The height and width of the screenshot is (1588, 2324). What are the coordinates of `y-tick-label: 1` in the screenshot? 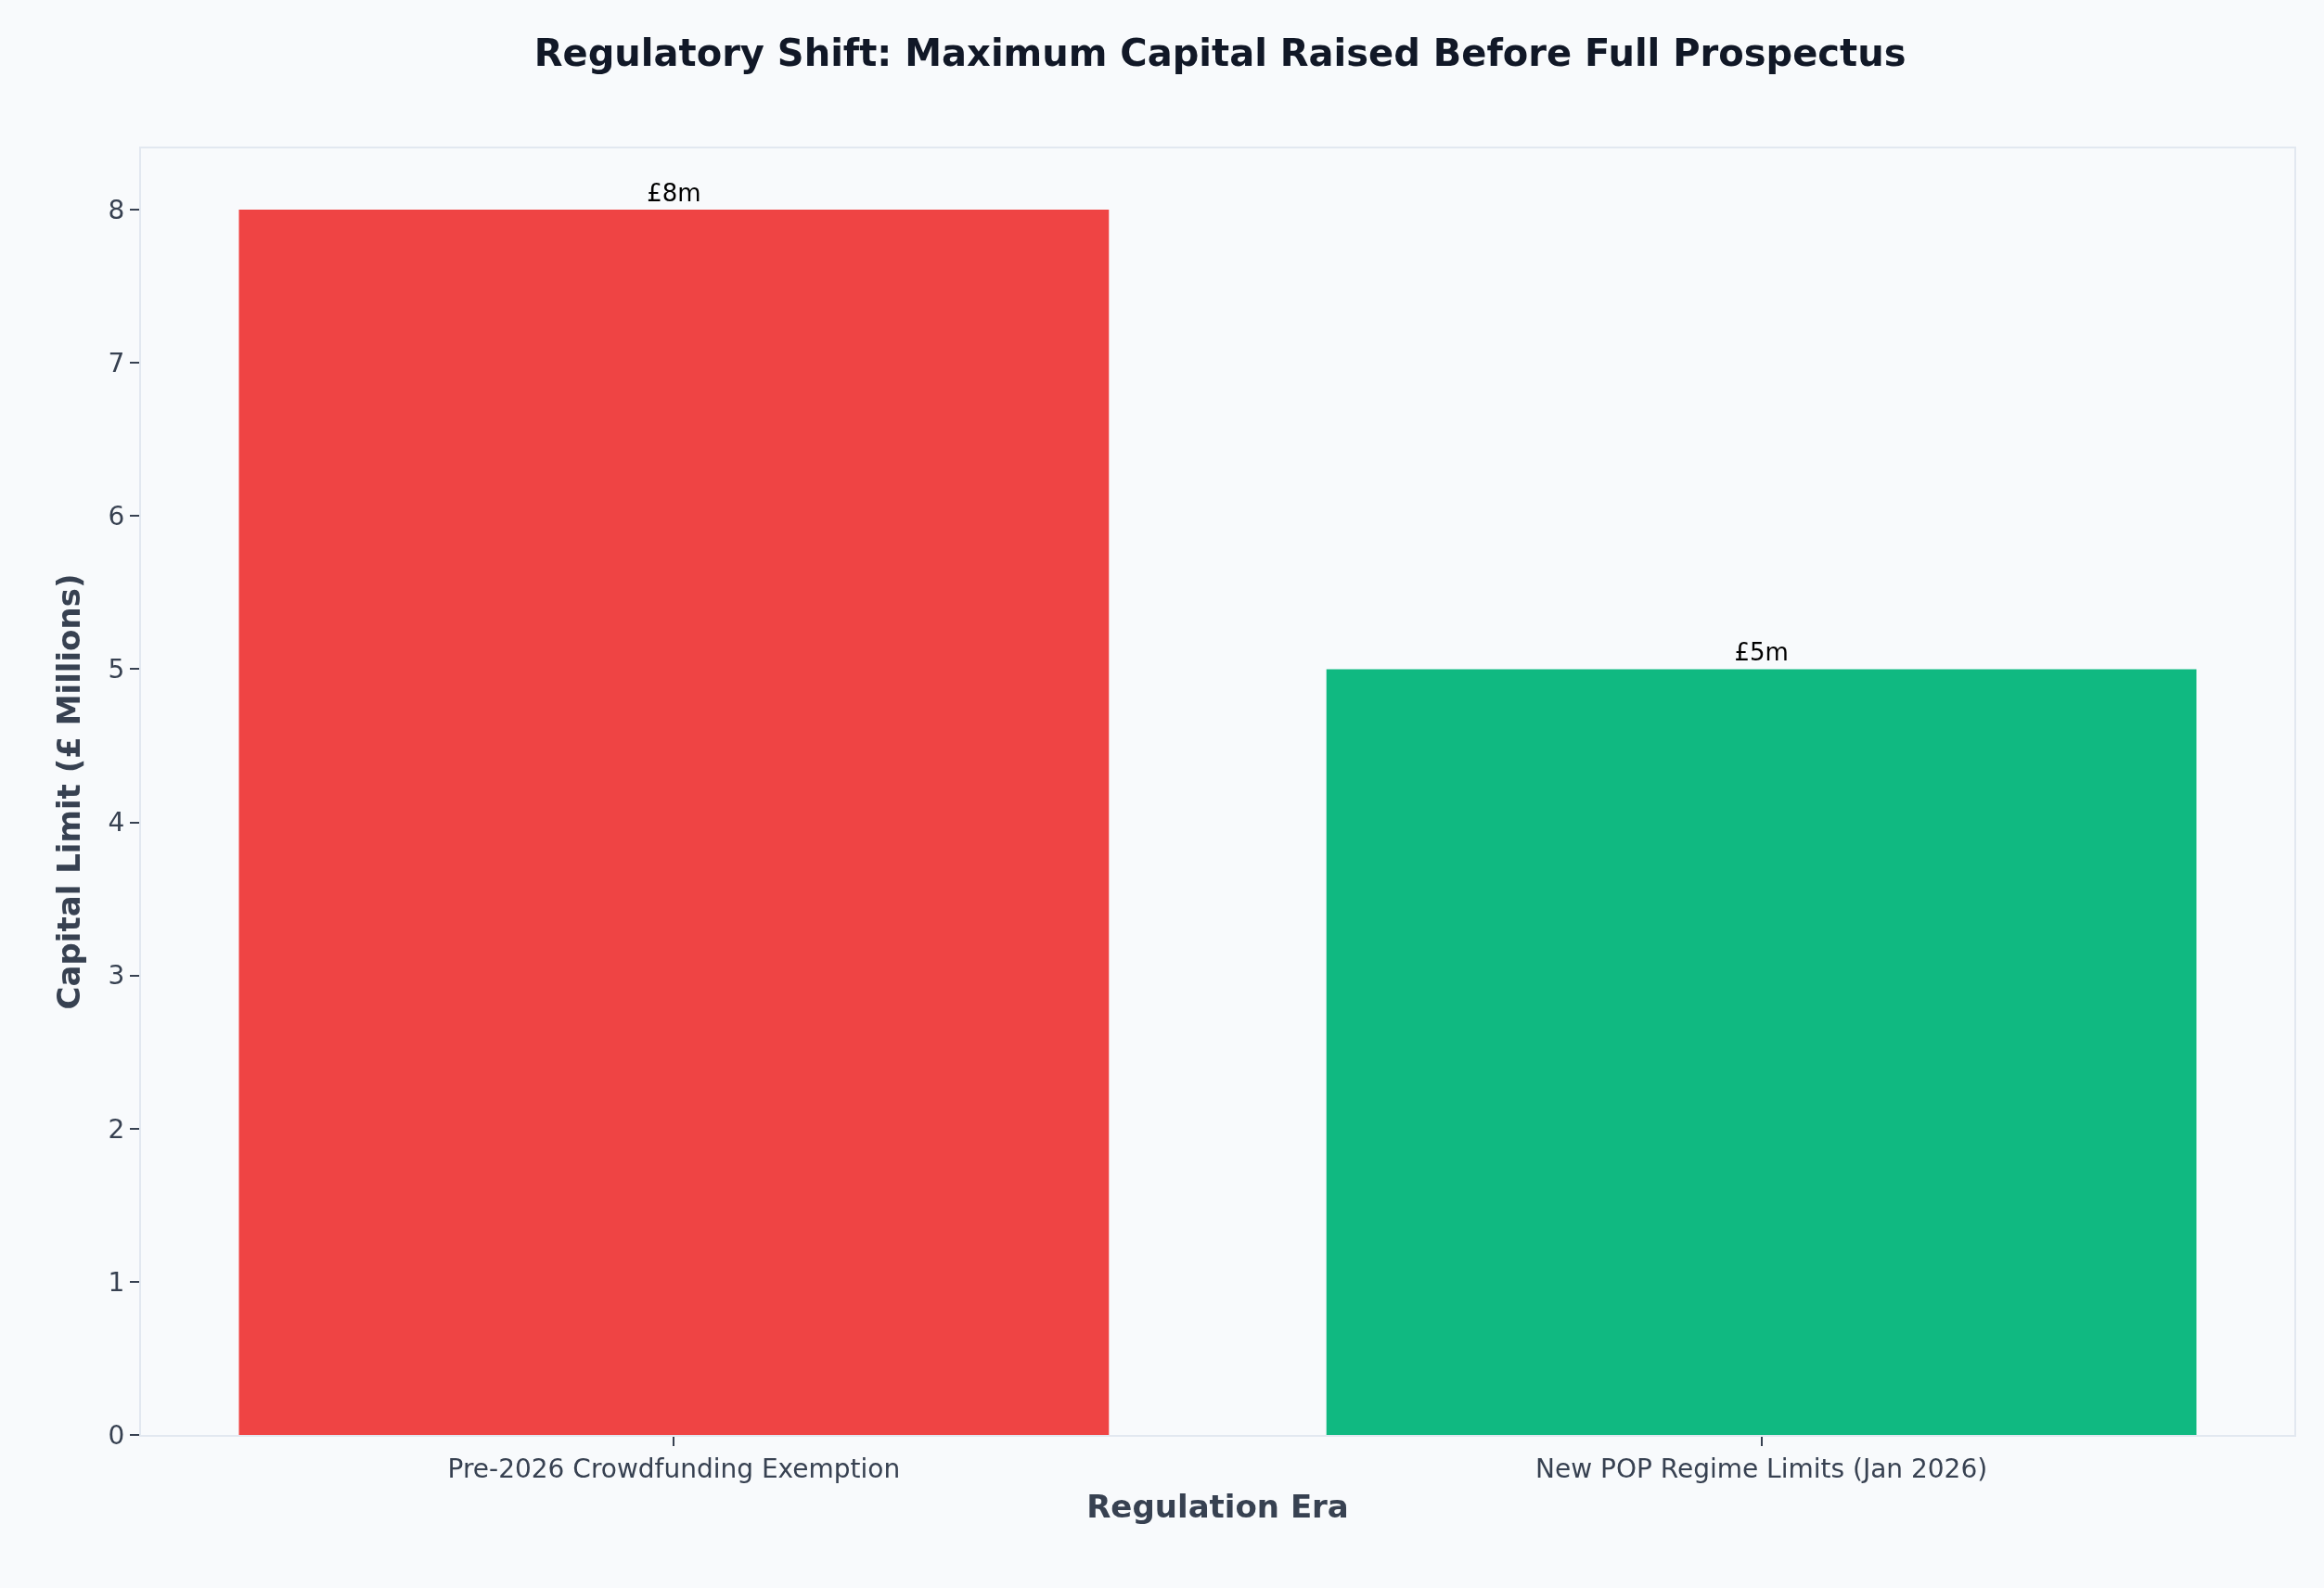 It's located at (116, 1282).